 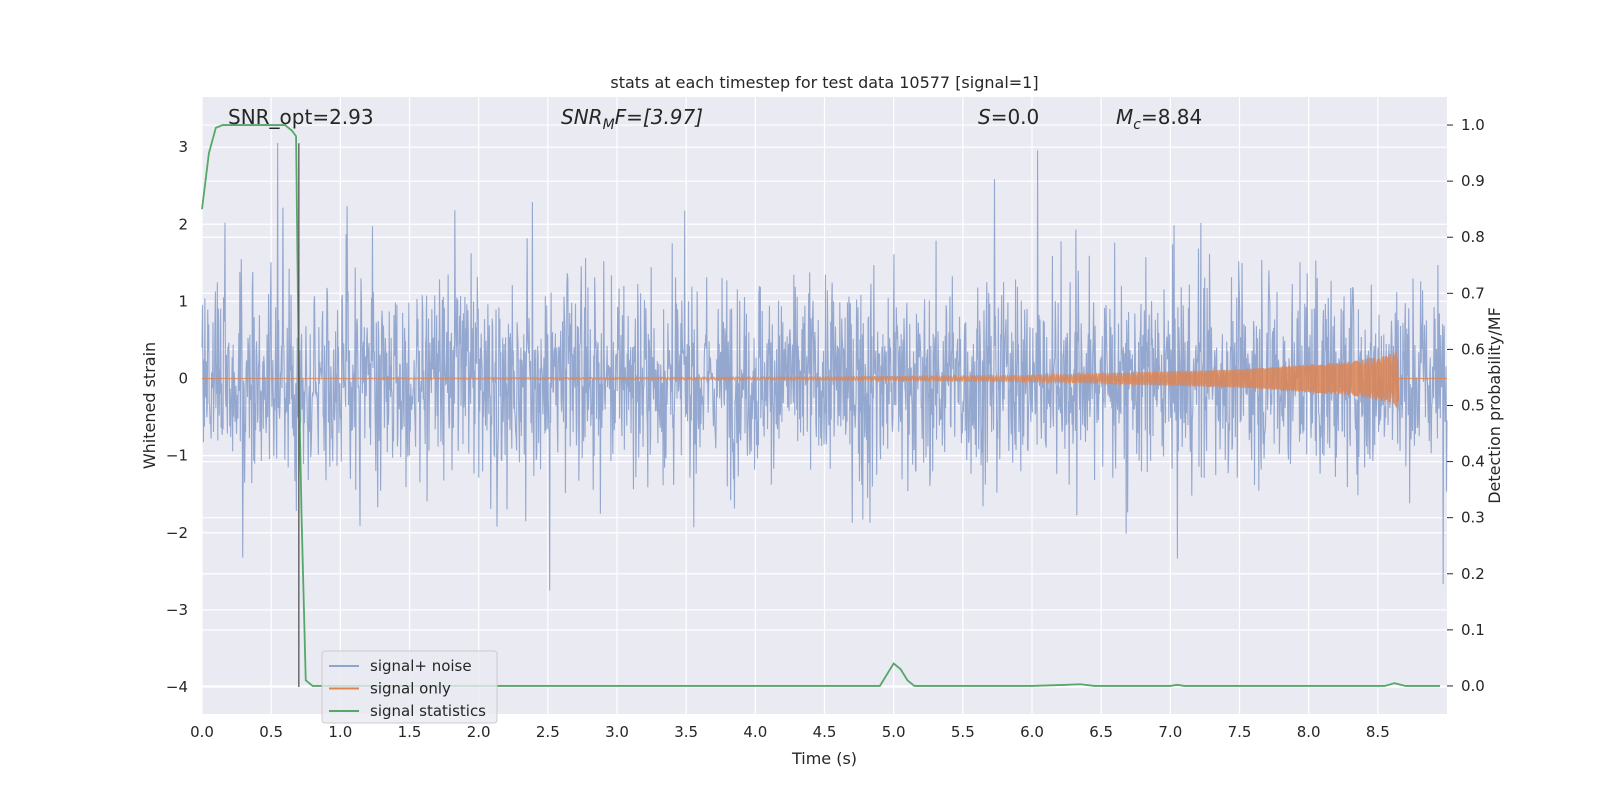 What do you see at coordinates (659, 117) in the screenshot?
I see `annotation-snr-mf-rest: F=[3.97]` at bounding box center [659, 117].